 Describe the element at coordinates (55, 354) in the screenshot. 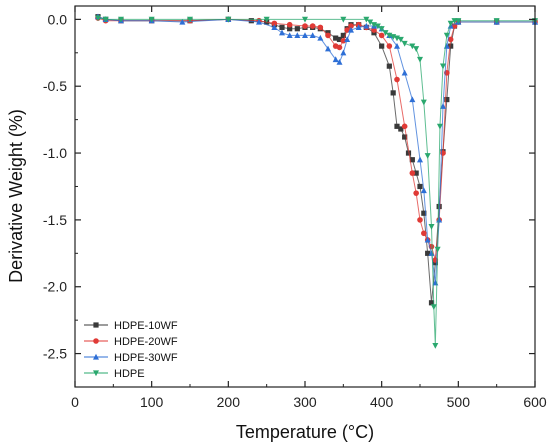

I see `y-tick-label: -2.5` at that location.